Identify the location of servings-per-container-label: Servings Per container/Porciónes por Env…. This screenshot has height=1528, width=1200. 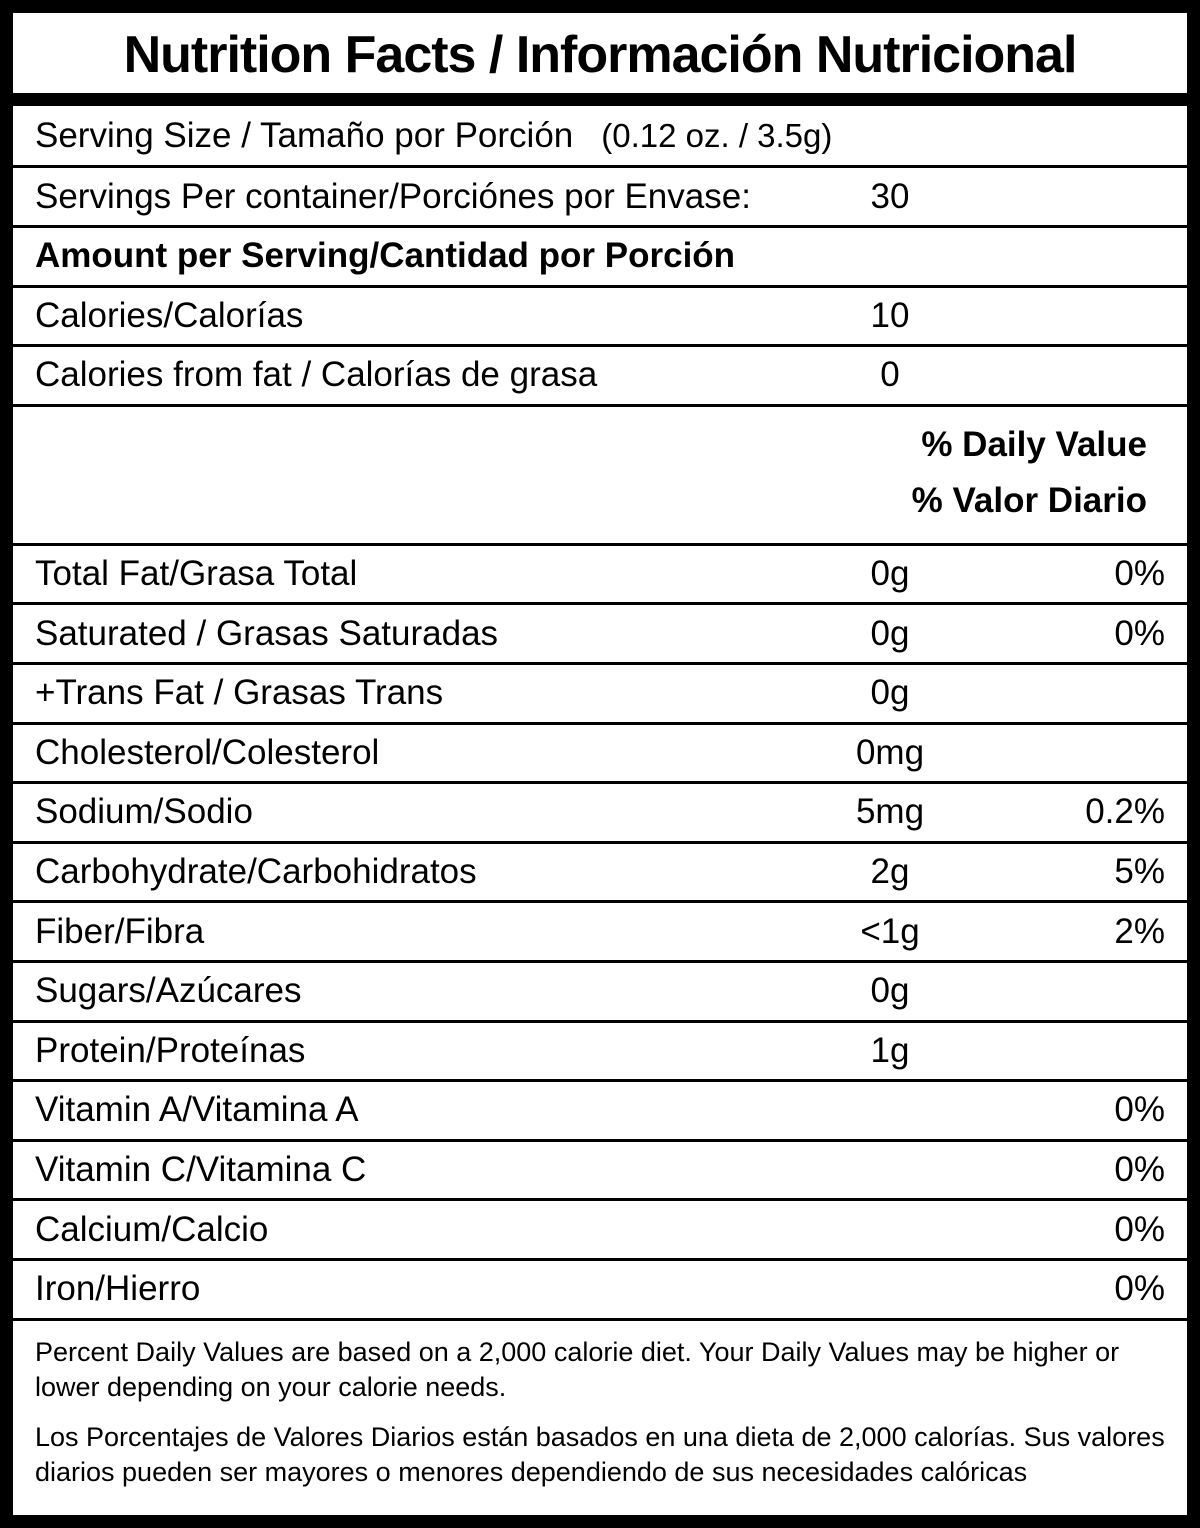
(393, 196).